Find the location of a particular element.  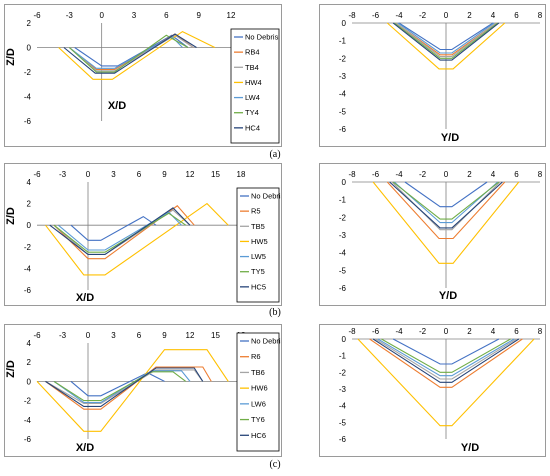

y-tick-label: 4 is located at coordinates (29, 182).